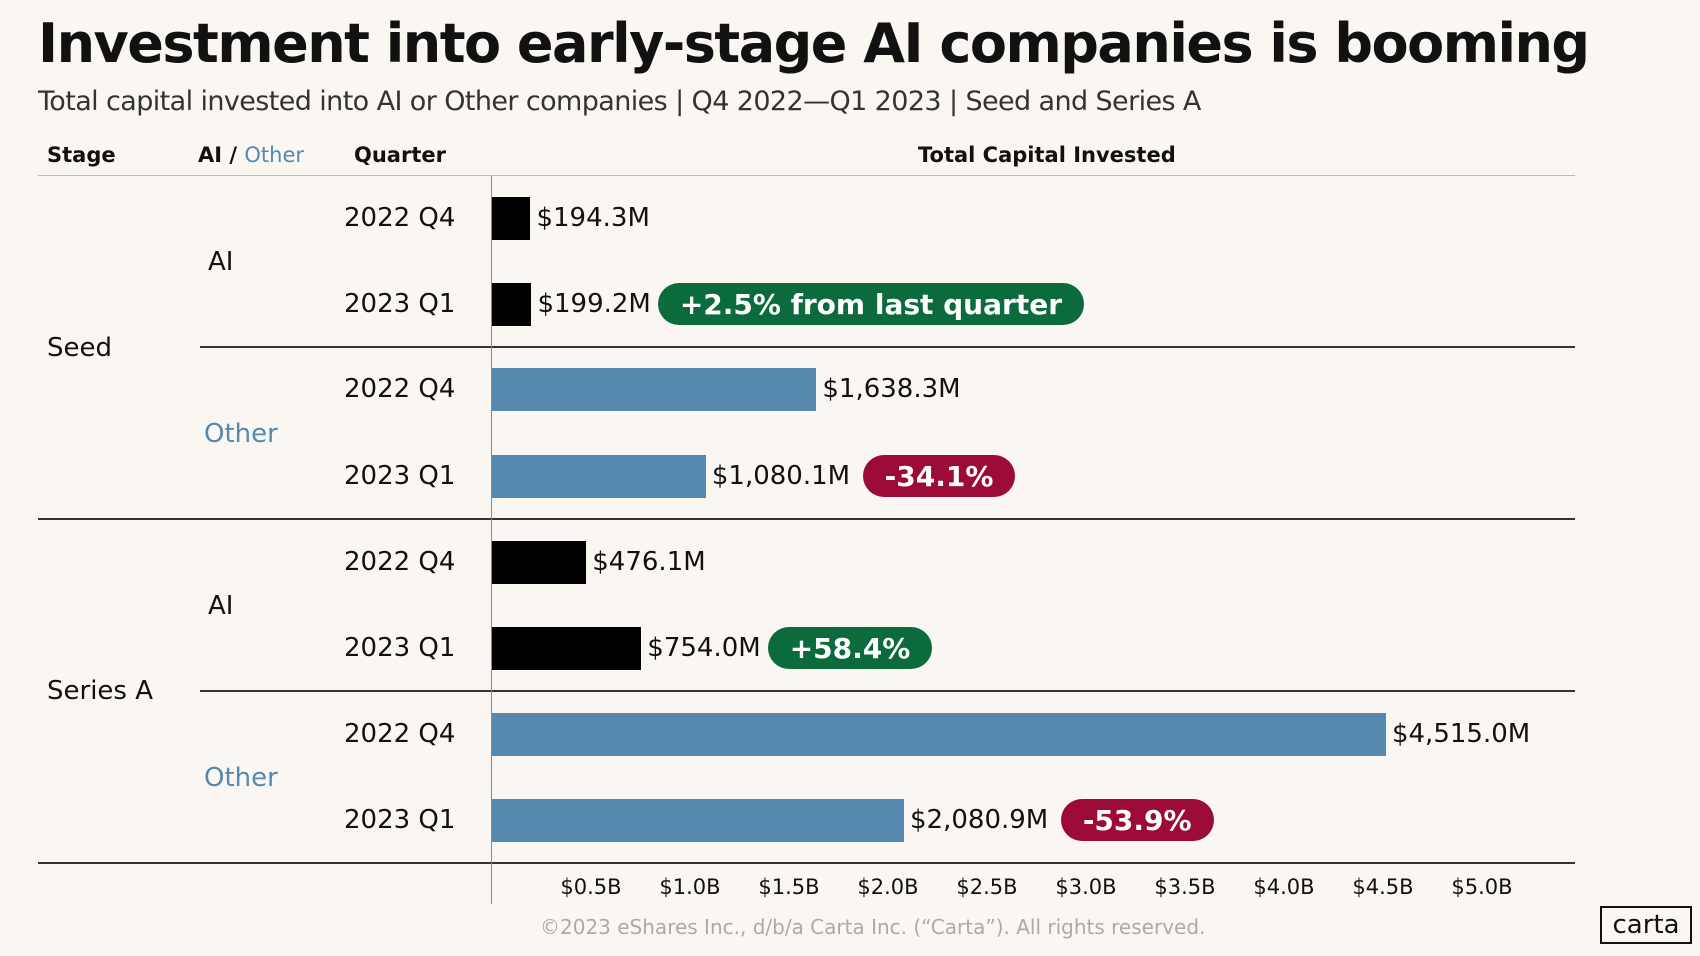  What do you see at coordinates (210, 155) in the screenshot?
I see `header-ai: AI` at bounding box center [210, 155].